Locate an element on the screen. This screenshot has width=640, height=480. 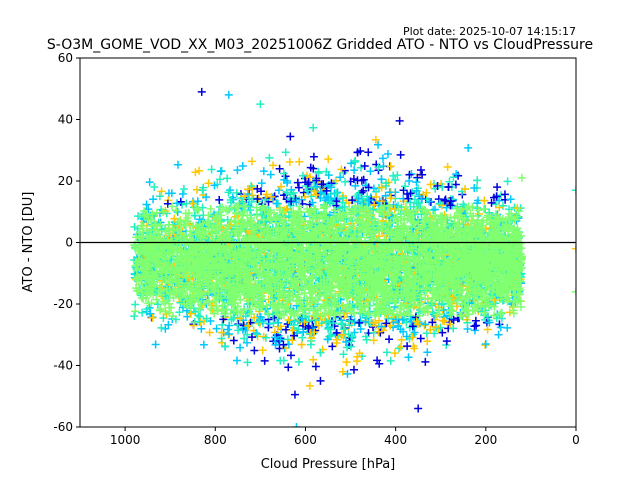
plot-date: Plot date: 2025-10-07 14:15:17 is located at coordinates (489, 31).